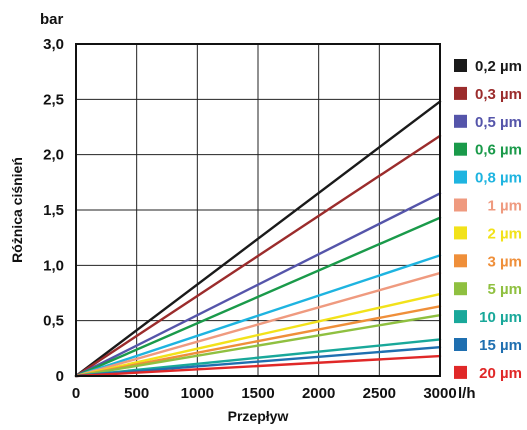 Image resolution: width=527 pixels, height=430 pixels. I want to click on legend-item: 0,3 µm, so click(488, 94).